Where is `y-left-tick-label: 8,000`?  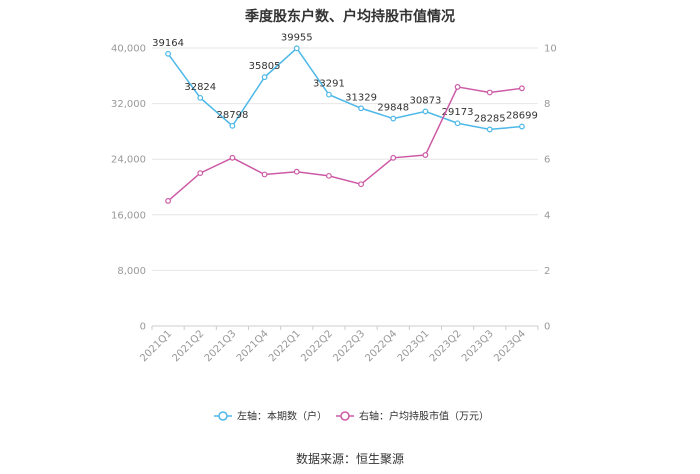 y-left-tick-label: 8,000 is located at coordinates (131, 271).